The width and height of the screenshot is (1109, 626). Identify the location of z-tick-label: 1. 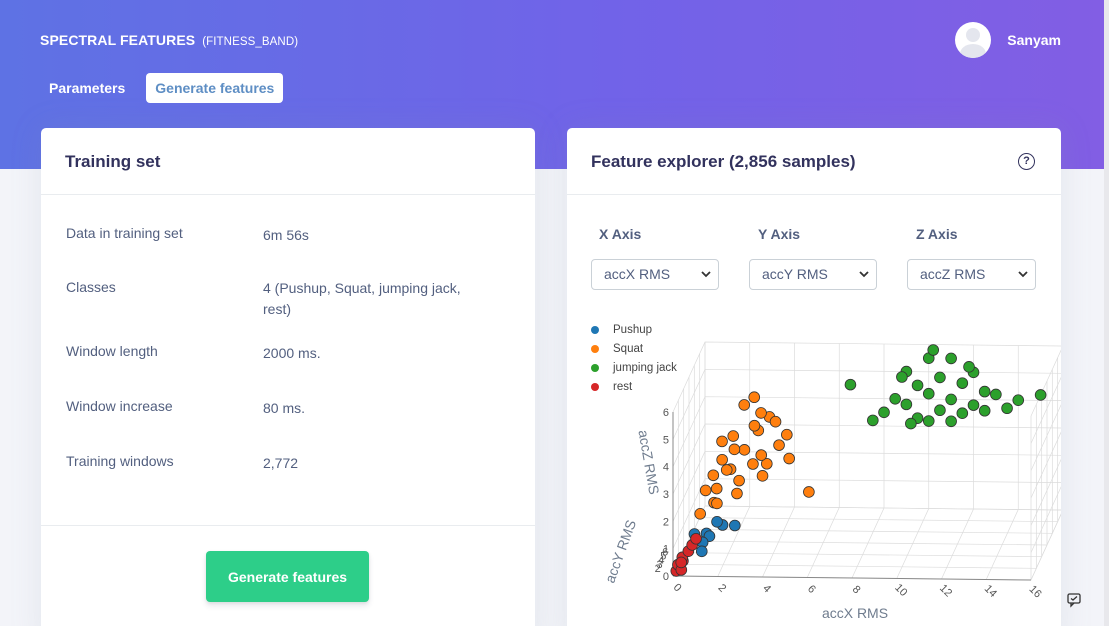
(666, 550).